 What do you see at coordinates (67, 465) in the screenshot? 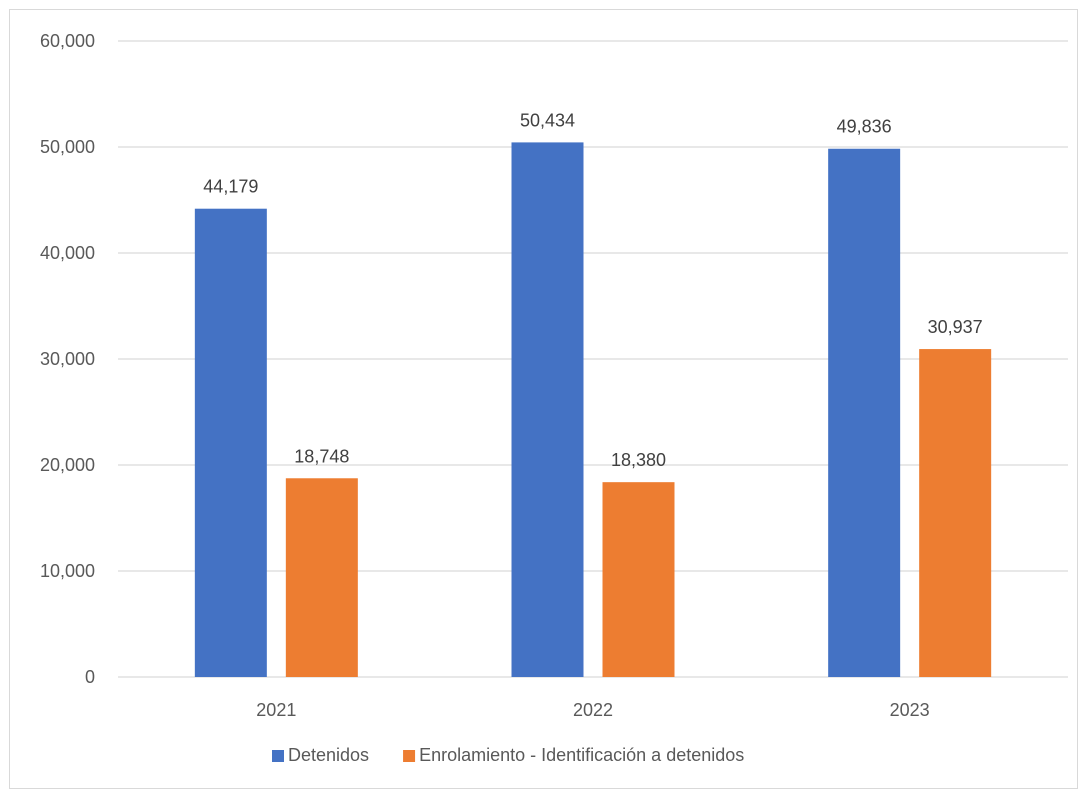
I see `y-tick-label: 20,000` at bounding box center [67, 465].